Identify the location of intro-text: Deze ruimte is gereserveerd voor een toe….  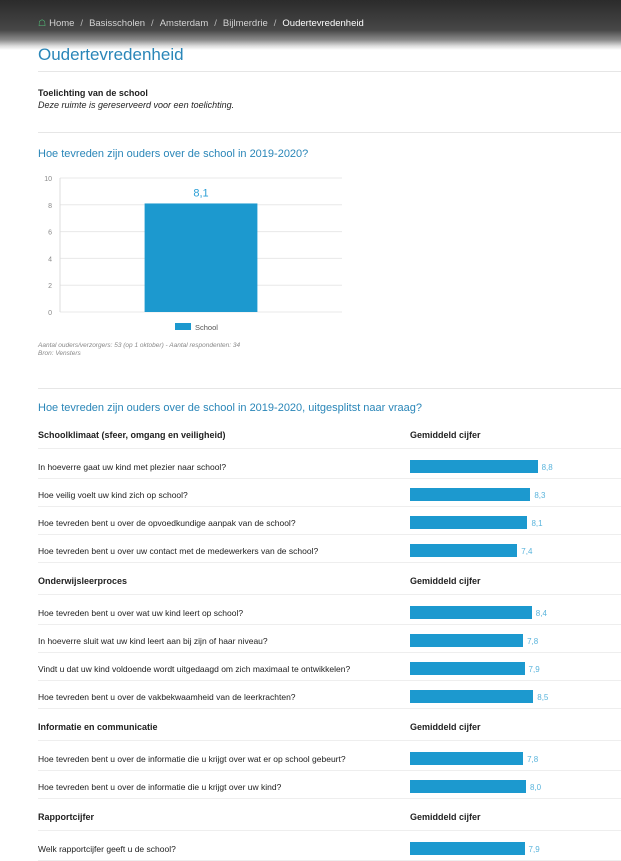
(136, 105).